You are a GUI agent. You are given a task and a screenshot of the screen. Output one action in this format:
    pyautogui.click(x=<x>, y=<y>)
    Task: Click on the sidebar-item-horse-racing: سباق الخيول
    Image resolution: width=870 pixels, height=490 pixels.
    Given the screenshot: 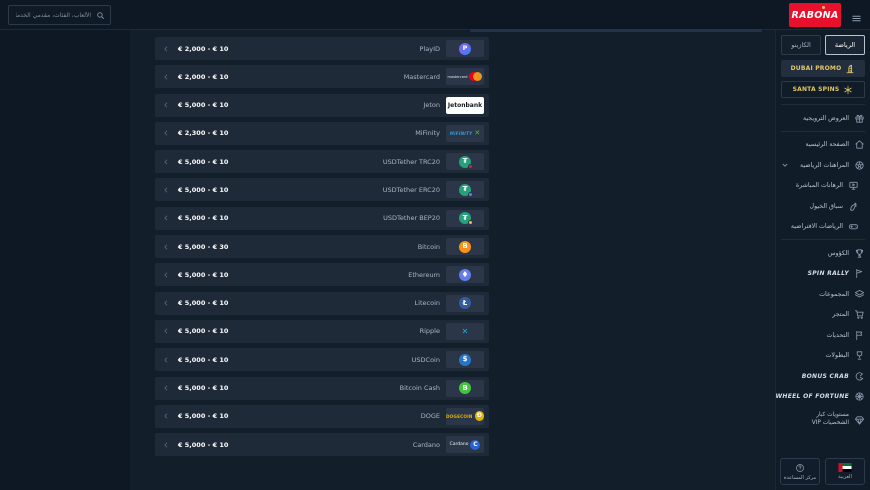 What is the action you would take?
    pyautogui.click(x=823, y=206)
    